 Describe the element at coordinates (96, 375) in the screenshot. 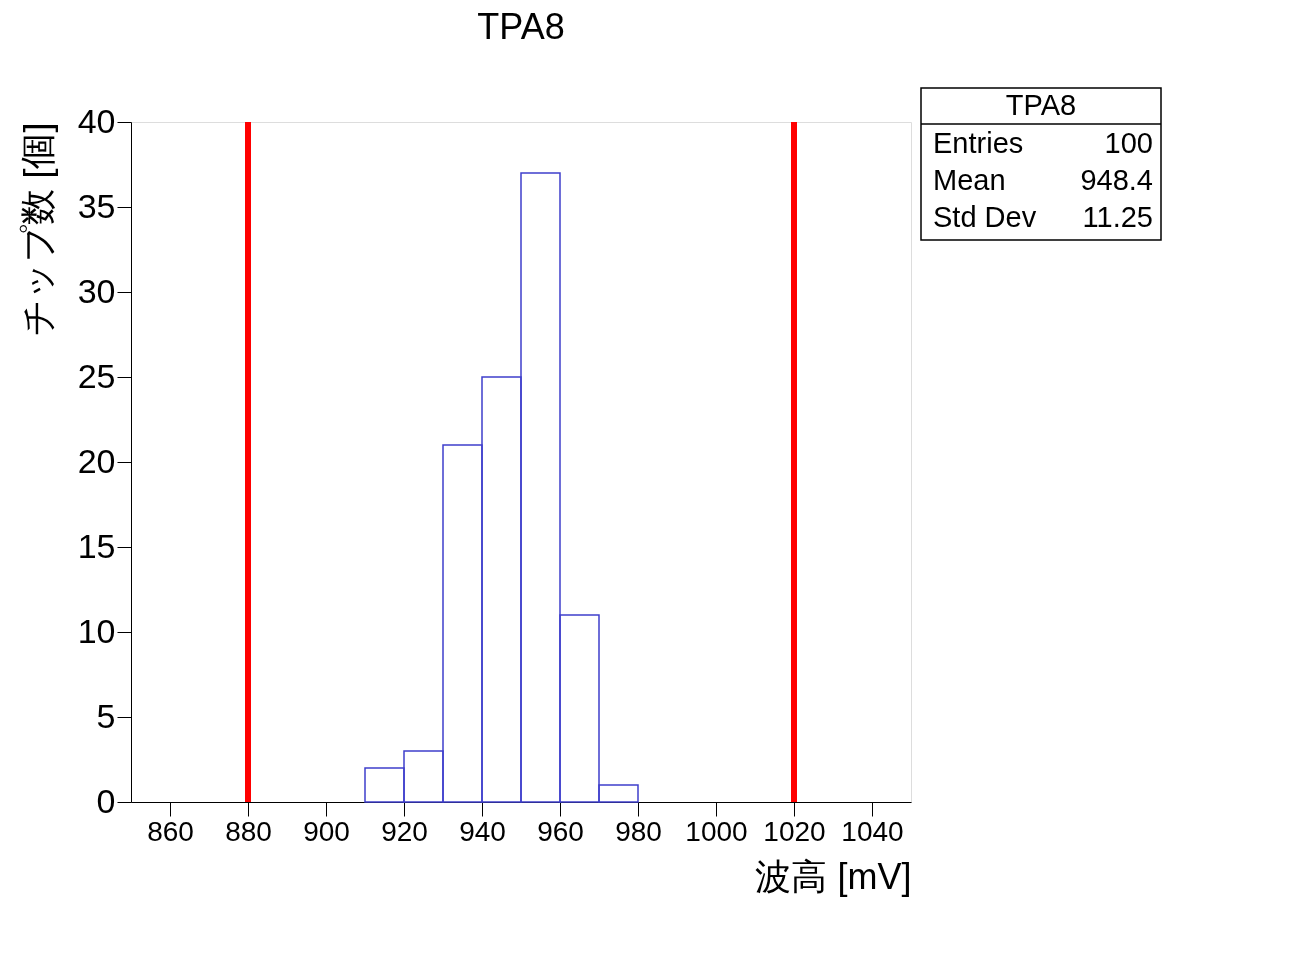

I see `y-tick-label: 25` at that location.